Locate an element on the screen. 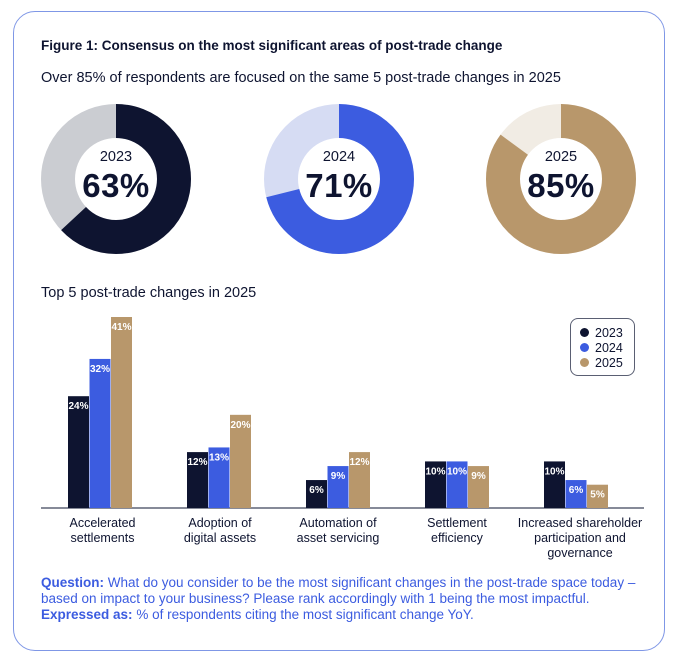 The height and width of the screenshot is (668, 680). bar-label-2024-3: 10% is located at coordinates (457, 471).